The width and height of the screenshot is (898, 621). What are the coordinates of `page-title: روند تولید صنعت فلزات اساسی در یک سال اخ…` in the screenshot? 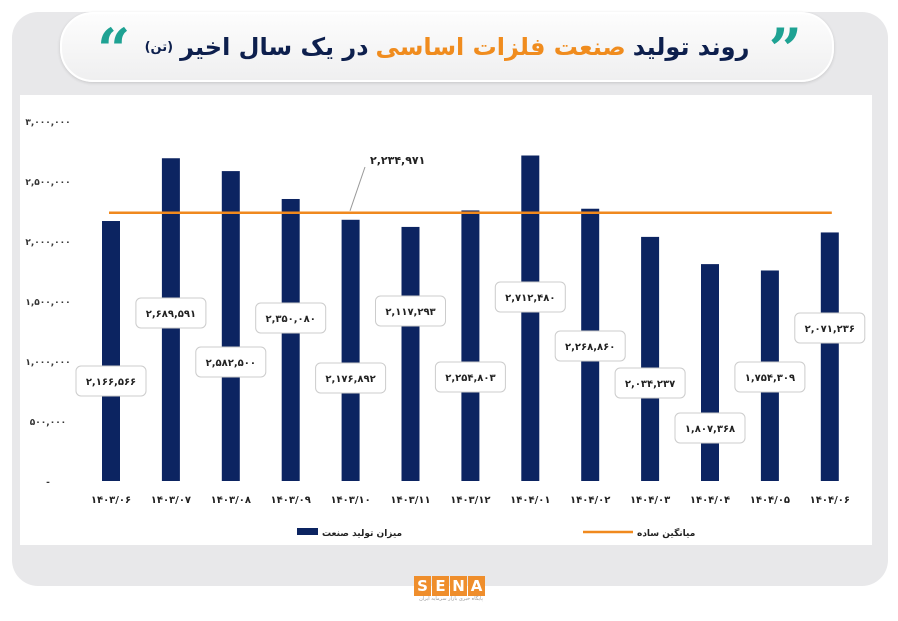 It's located at (447, 47).